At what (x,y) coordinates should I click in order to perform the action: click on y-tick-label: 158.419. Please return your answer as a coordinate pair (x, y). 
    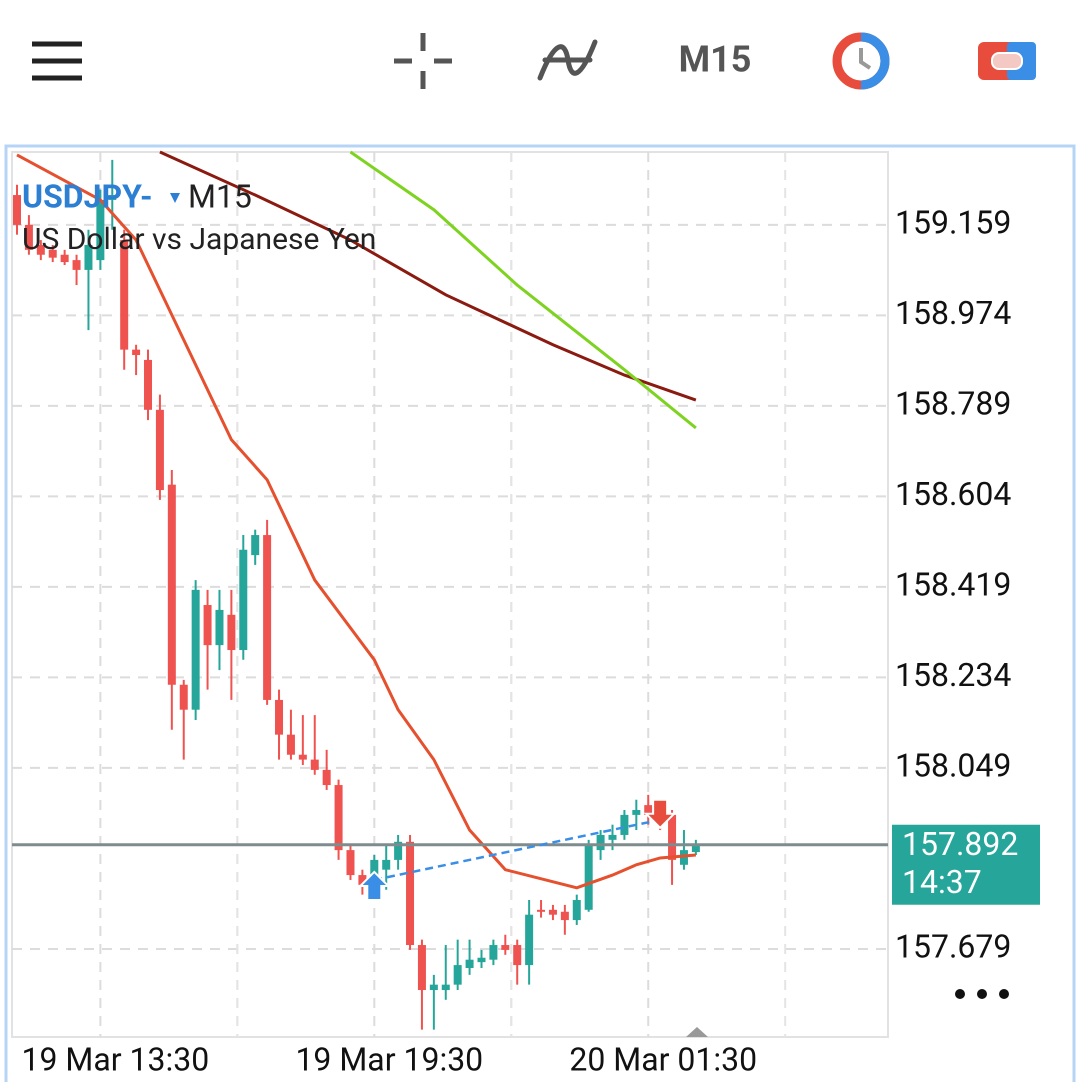
    Looking at the image, I should click on (953, 584).